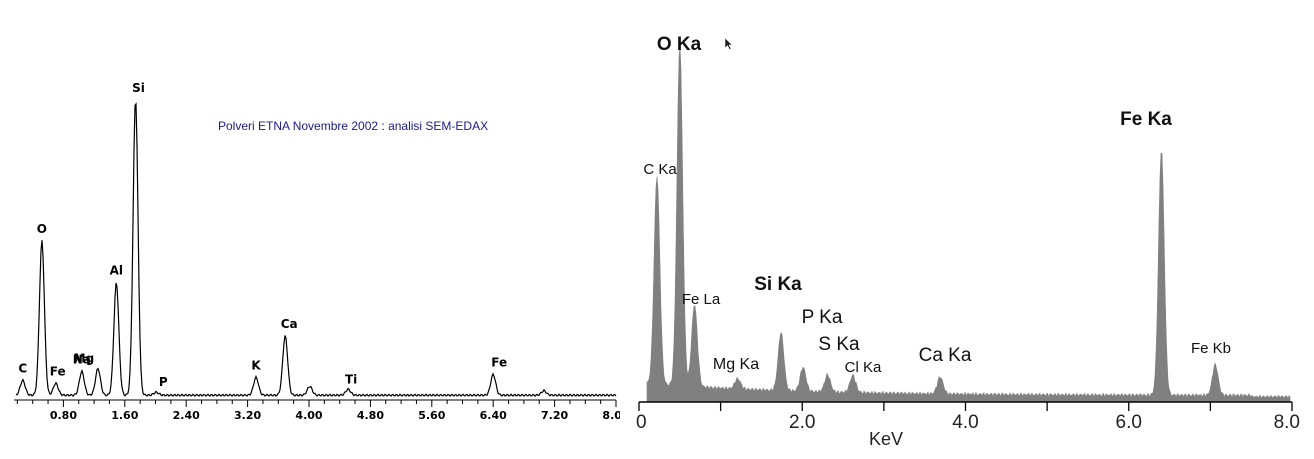  I want to click on peak-label-ca-ka: Ca Ka, so click(945, 355).